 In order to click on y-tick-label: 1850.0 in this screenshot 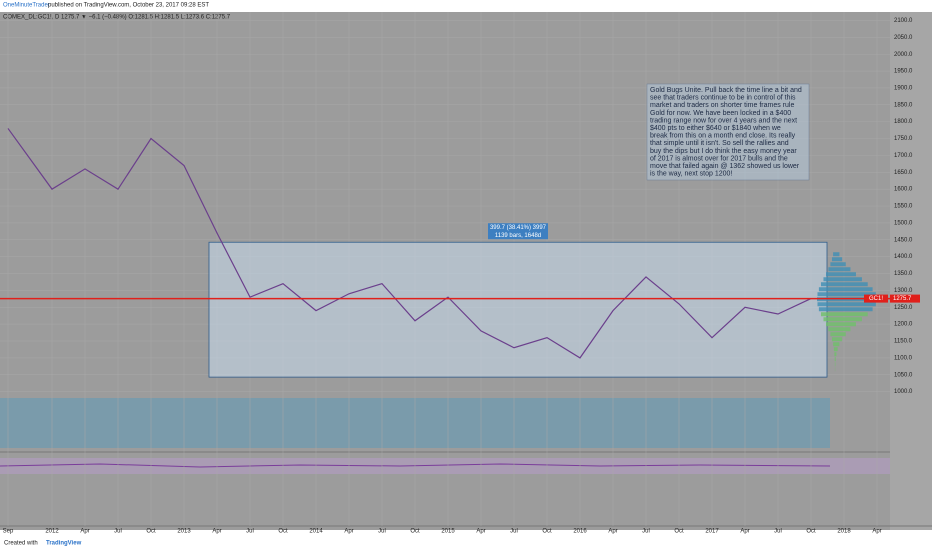, I will do `click(903, 105)`.